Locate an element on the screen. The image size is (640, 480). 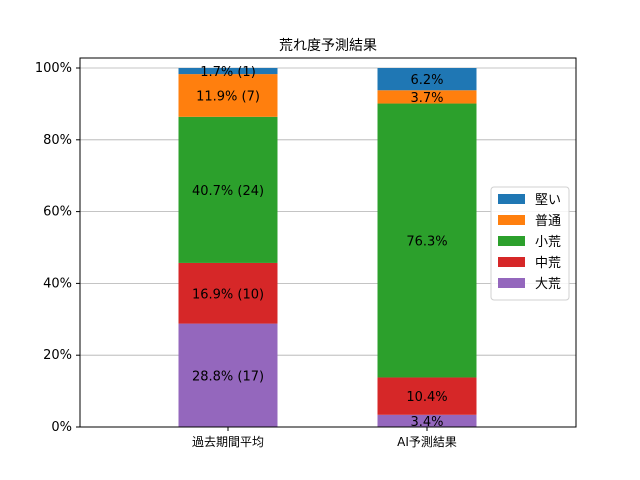
data-label: 1.7% (1) is located at coordinates (228, 72).